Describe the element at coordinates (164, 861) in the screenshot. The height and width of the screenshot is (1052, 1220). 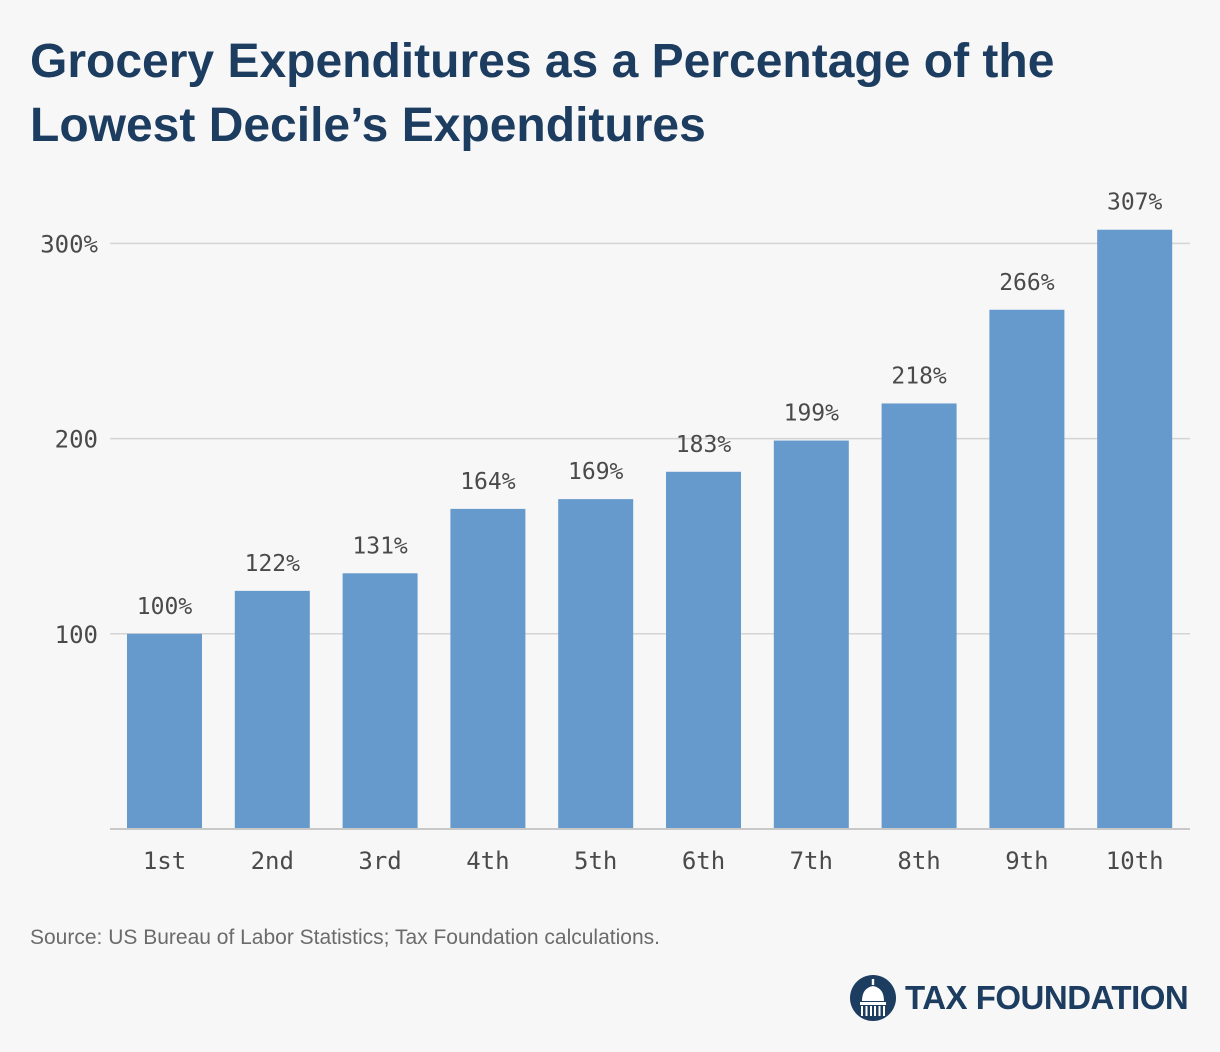
I see `category-label: 1st` at that location.